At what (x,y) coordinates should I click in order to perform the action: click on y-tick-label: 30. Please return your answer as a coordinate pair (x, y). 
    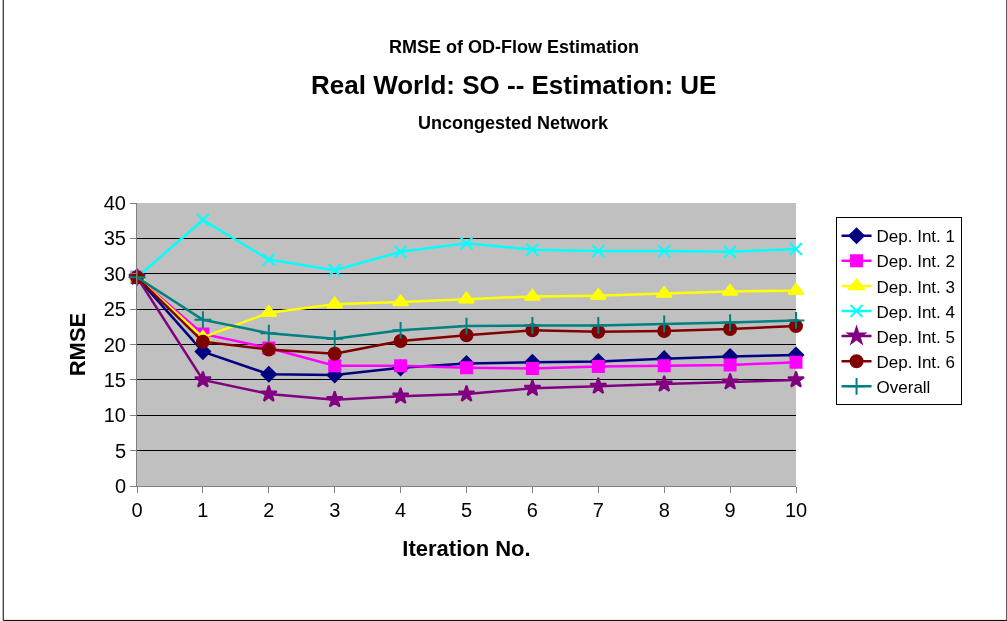
    Looking at the image, I should click on (114, 273).